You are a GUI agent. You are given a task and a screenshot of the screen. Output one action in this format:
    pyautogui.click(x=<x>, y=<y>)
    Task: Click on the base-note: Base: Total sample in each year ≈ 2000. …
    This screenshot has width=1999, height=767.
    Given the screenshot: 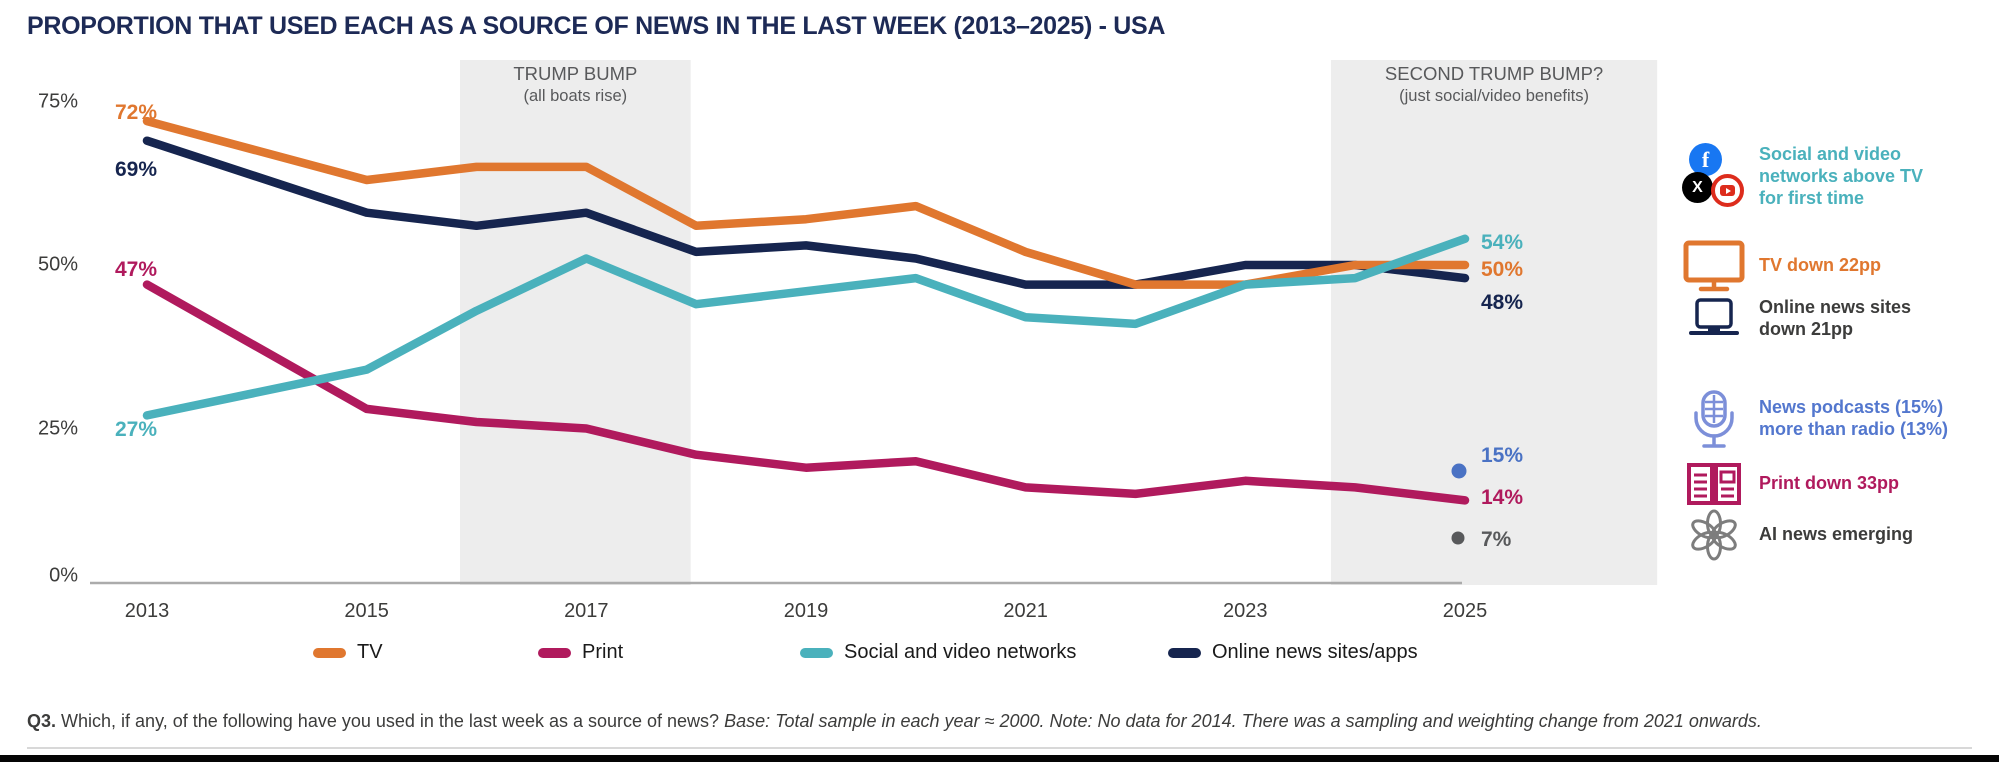 What is the action you would take?
    pyautogui.click(x=1243, y=721)
    